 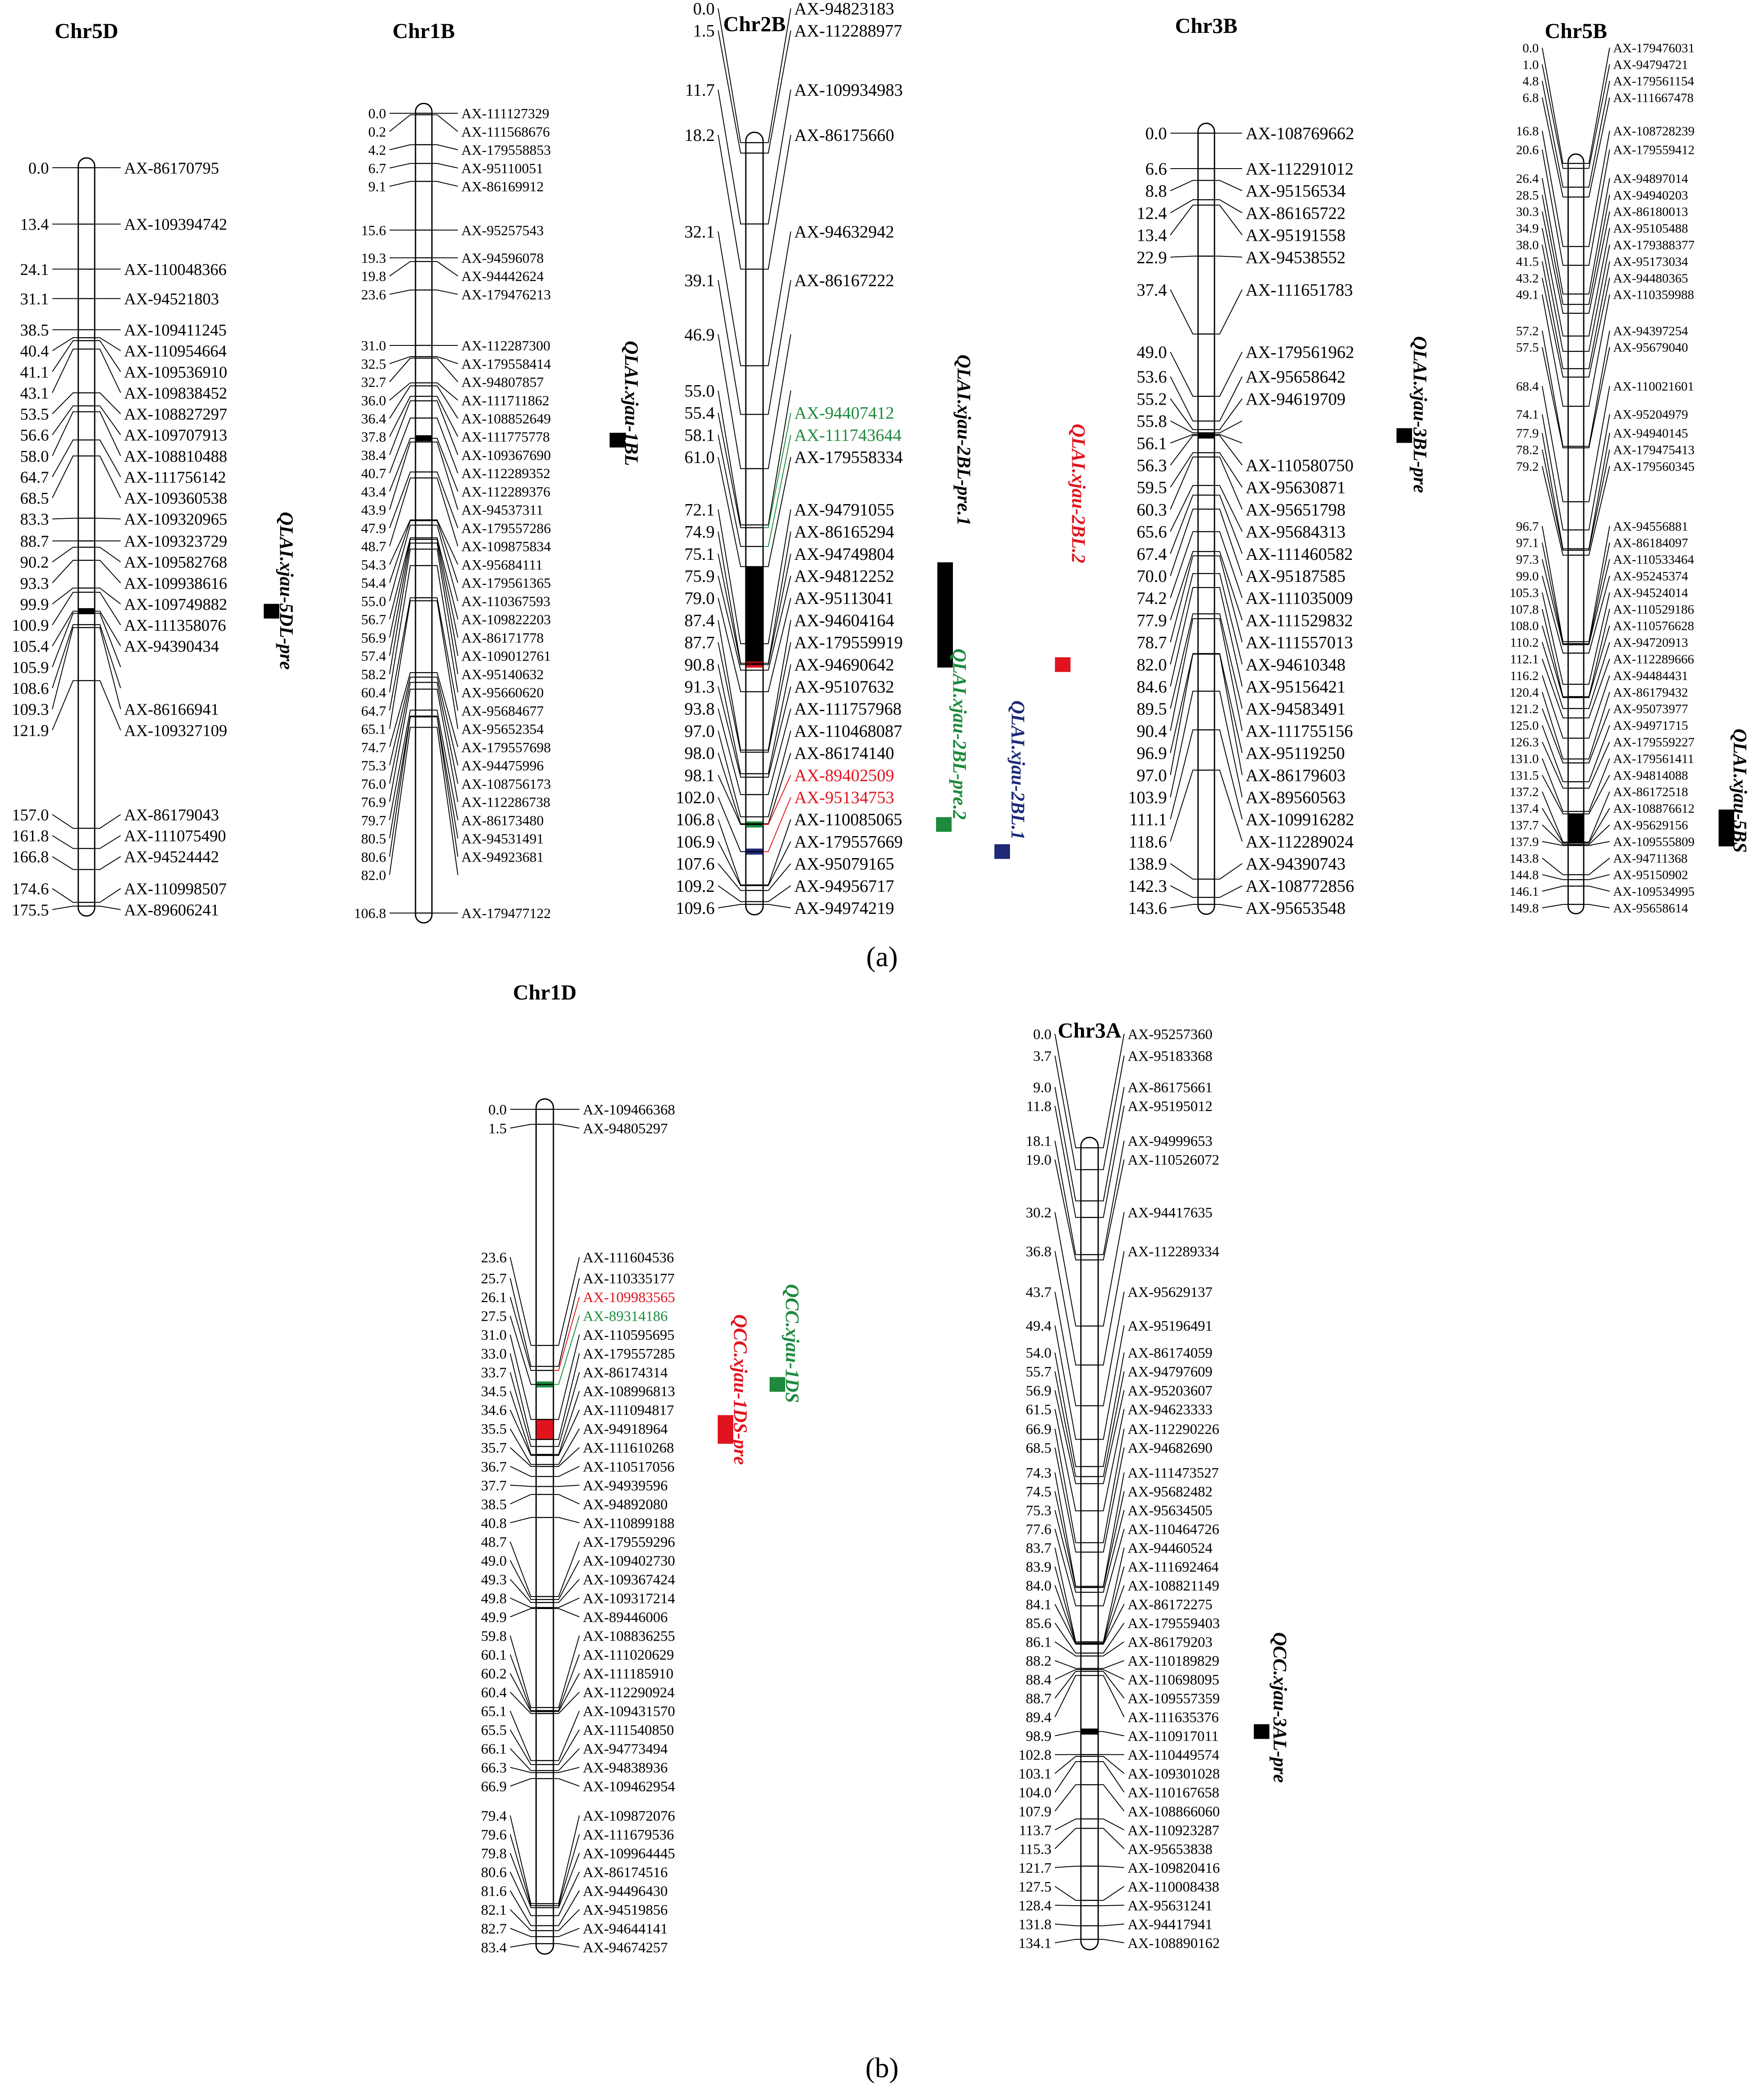 I want to click on chr3a-marker-label: AX-179559403, so click(x=1174, y=1624).